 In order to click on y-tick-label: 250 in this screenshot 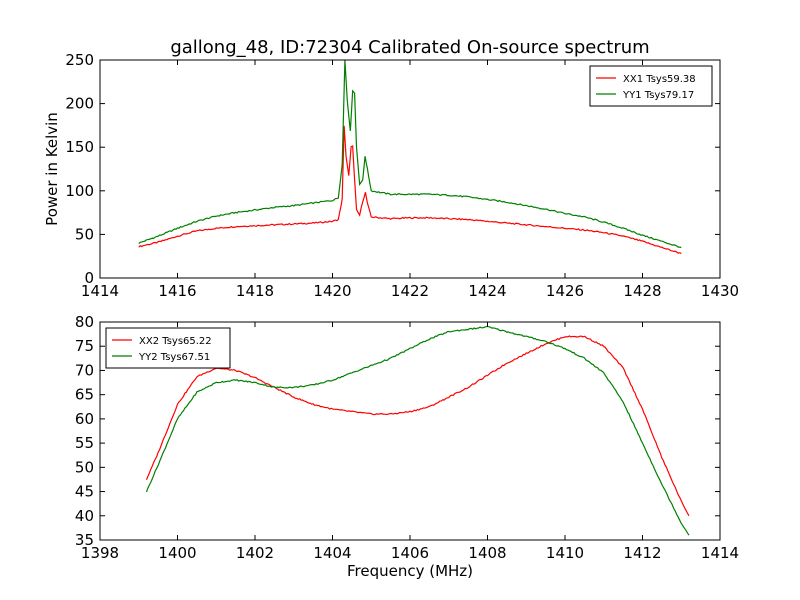, I will do `click(79, 60)`.